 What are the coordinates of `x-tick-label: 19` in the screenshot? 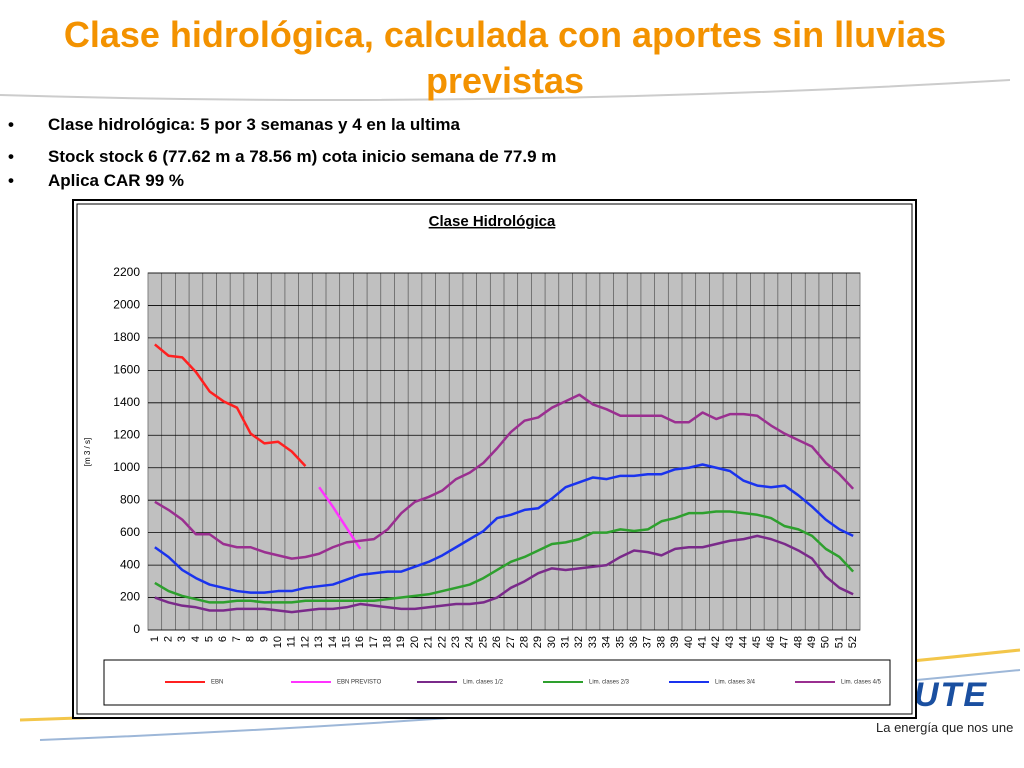 It's located at (401, 642).